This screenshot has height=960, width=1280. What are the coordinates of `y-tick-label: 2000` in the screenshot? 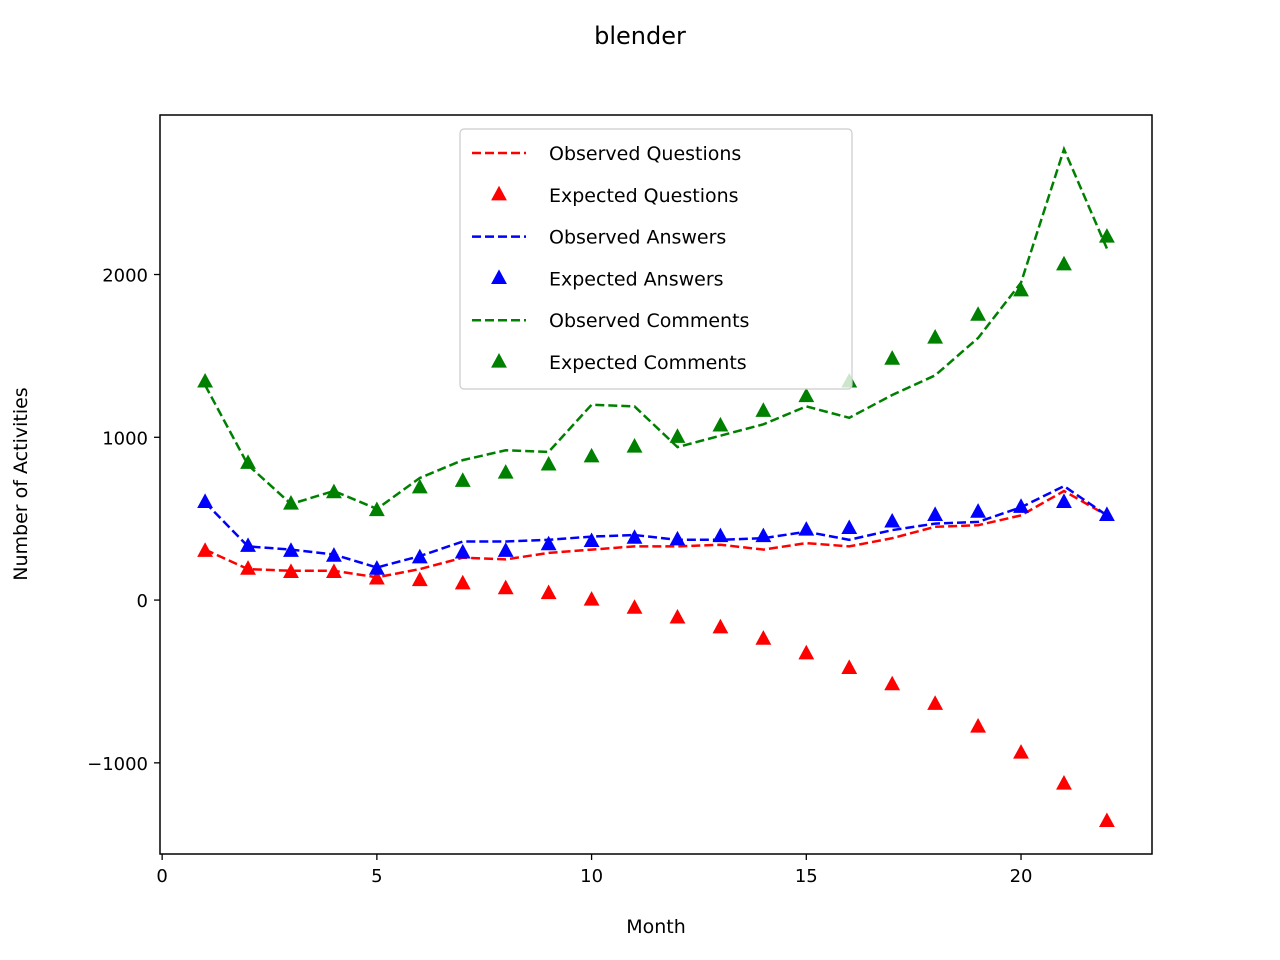 It's located at (125, 276).